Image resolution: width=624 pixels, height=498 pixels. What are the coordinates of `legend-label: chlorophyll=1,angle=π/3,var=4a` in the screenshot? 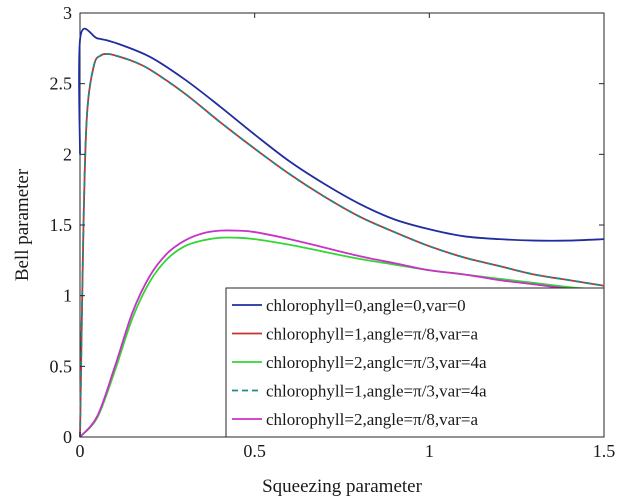 It's located at (376, 391).